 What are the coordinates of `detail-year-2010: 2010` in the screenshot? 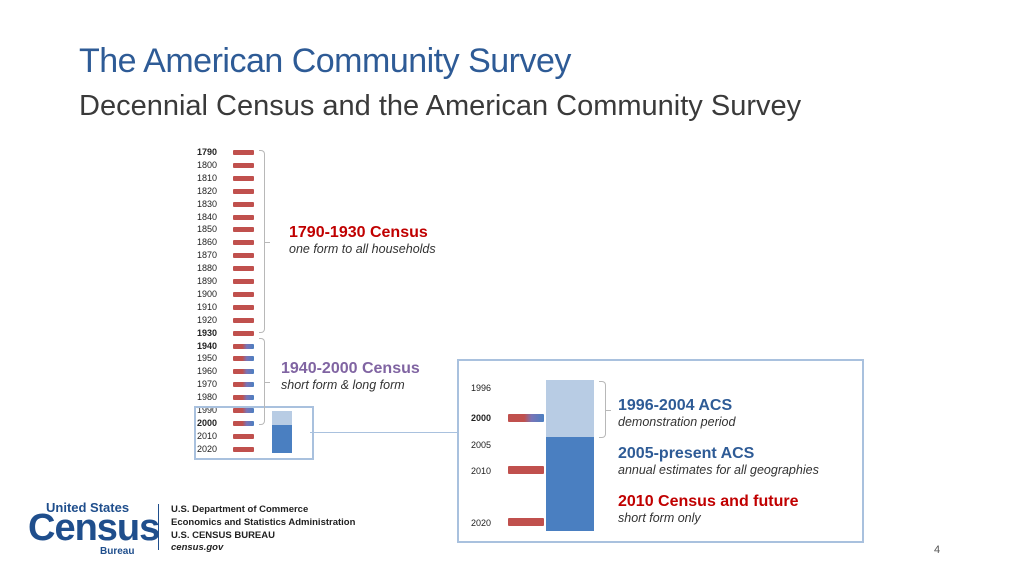 It's located at (481, 471).